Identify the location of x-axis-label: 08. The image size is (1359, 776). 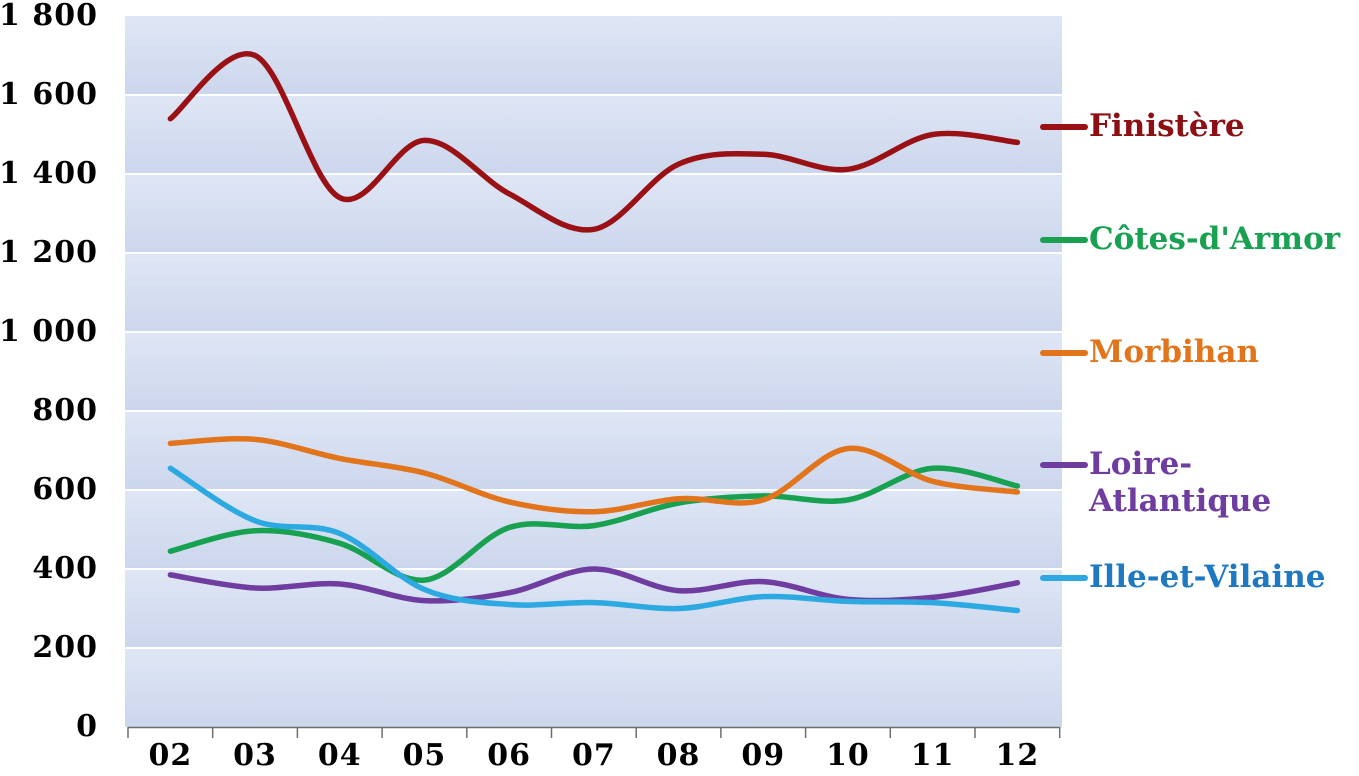
(678, 755).